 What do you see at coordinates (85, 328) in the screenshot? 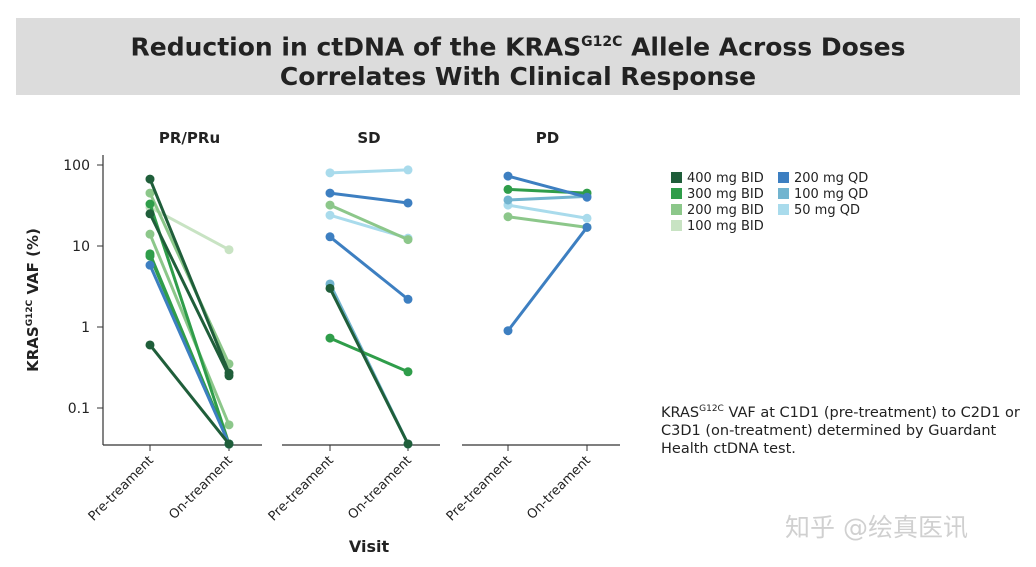
I see `y-tick-label: 1` at bounding box center [85, 328].